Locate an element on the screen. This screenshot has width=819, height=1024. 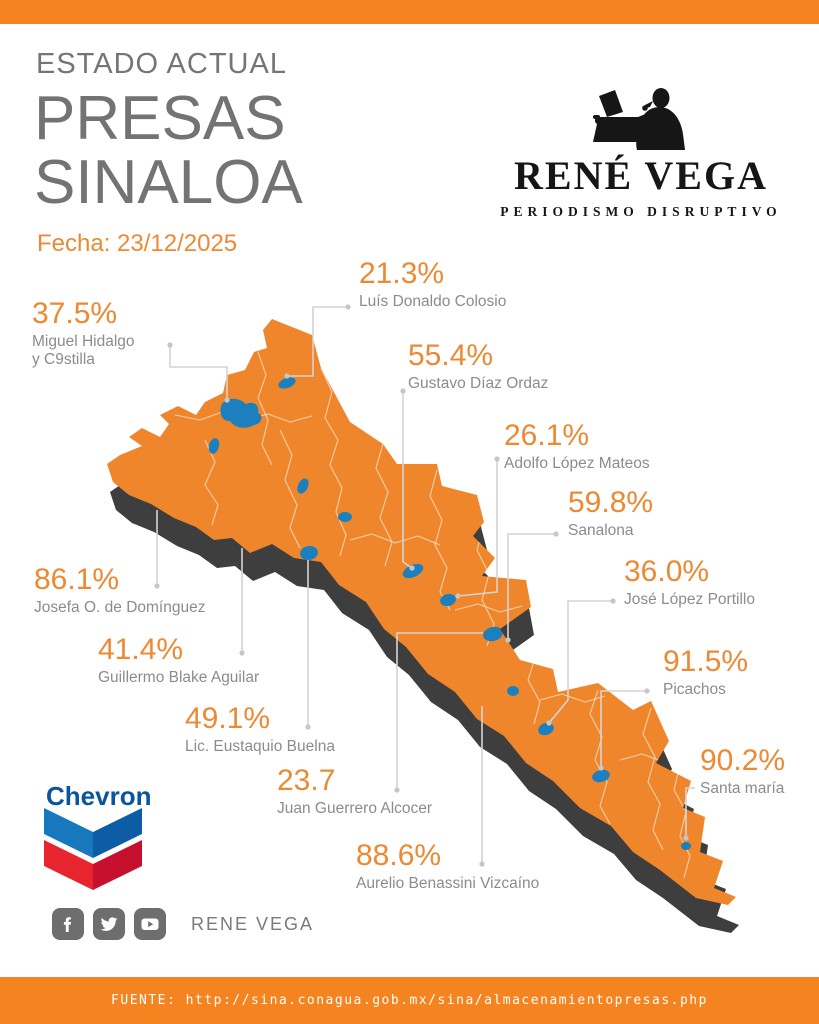
brand-tagline: PERIODISMO DISRUPTIVO is located at coordinates (641, 211).